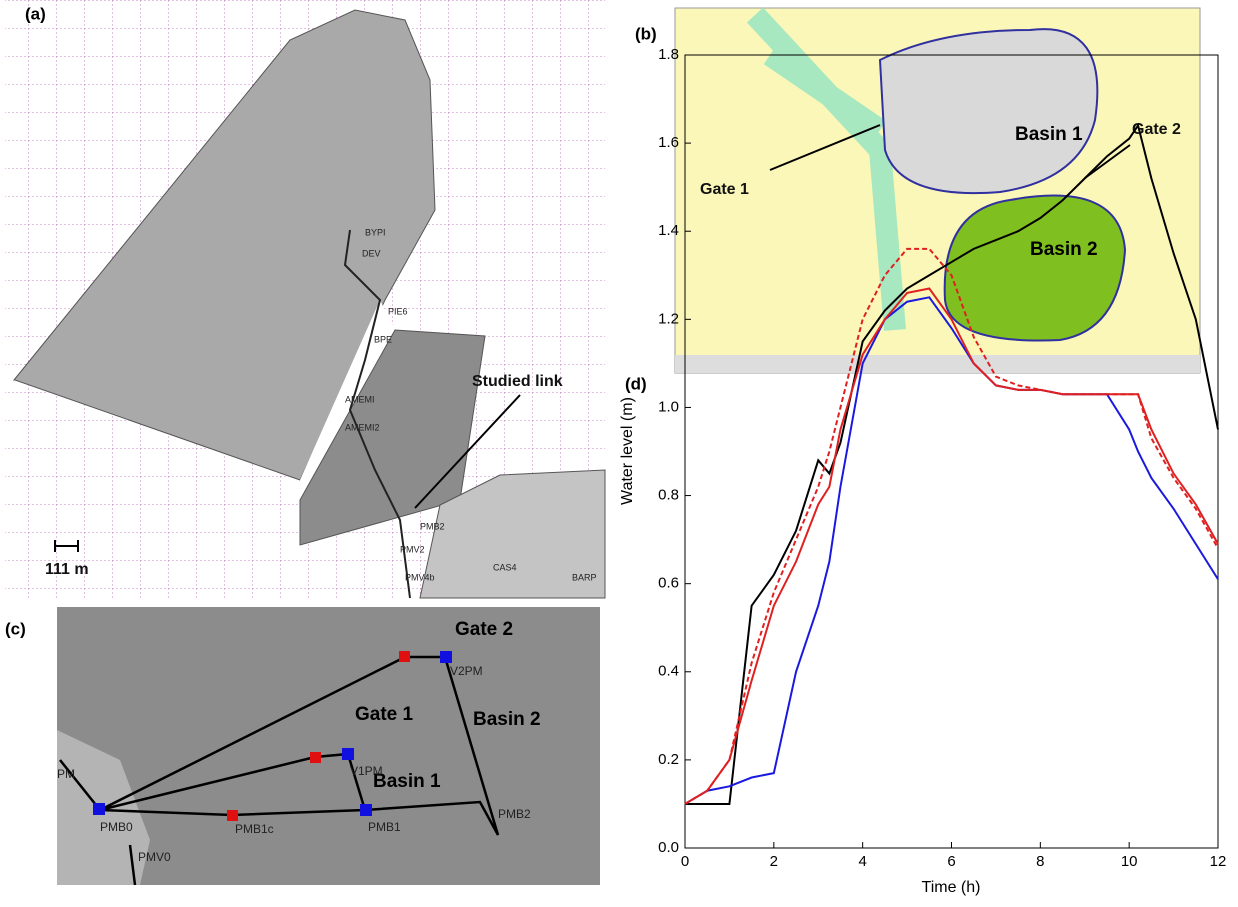  I want to click on x-tick-label: 4, so click(862, 861).